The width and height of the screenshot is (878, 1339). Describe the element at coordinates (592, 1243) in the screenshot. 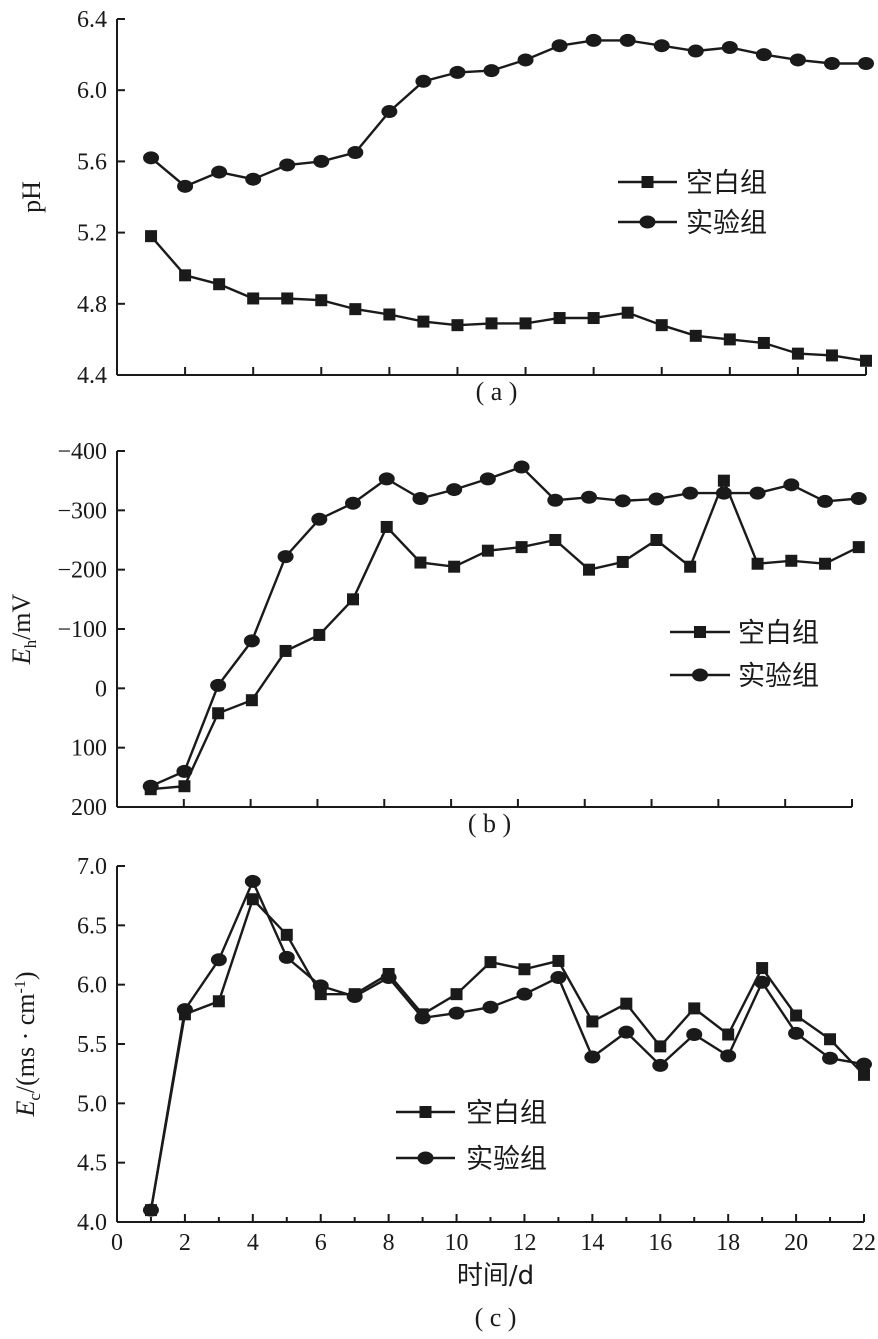

I see `x-tick-label: 14` at that location.